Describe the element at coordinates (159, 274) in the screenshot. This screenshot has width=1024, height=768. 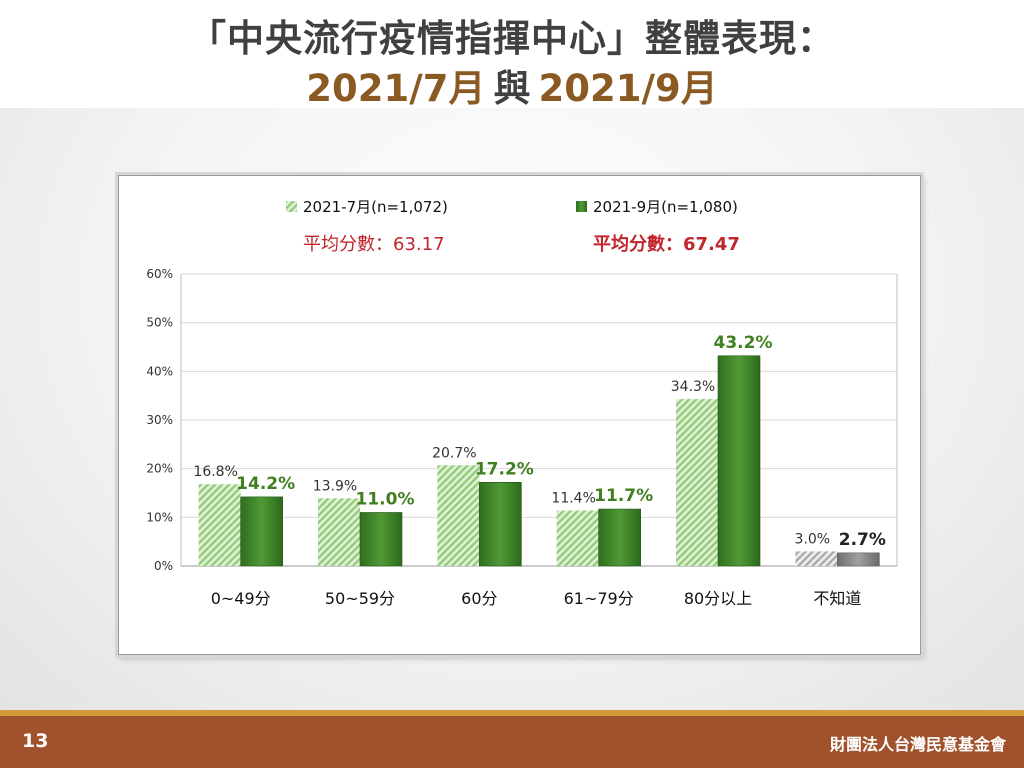
I see `y-tick-label: 60%` at that location.